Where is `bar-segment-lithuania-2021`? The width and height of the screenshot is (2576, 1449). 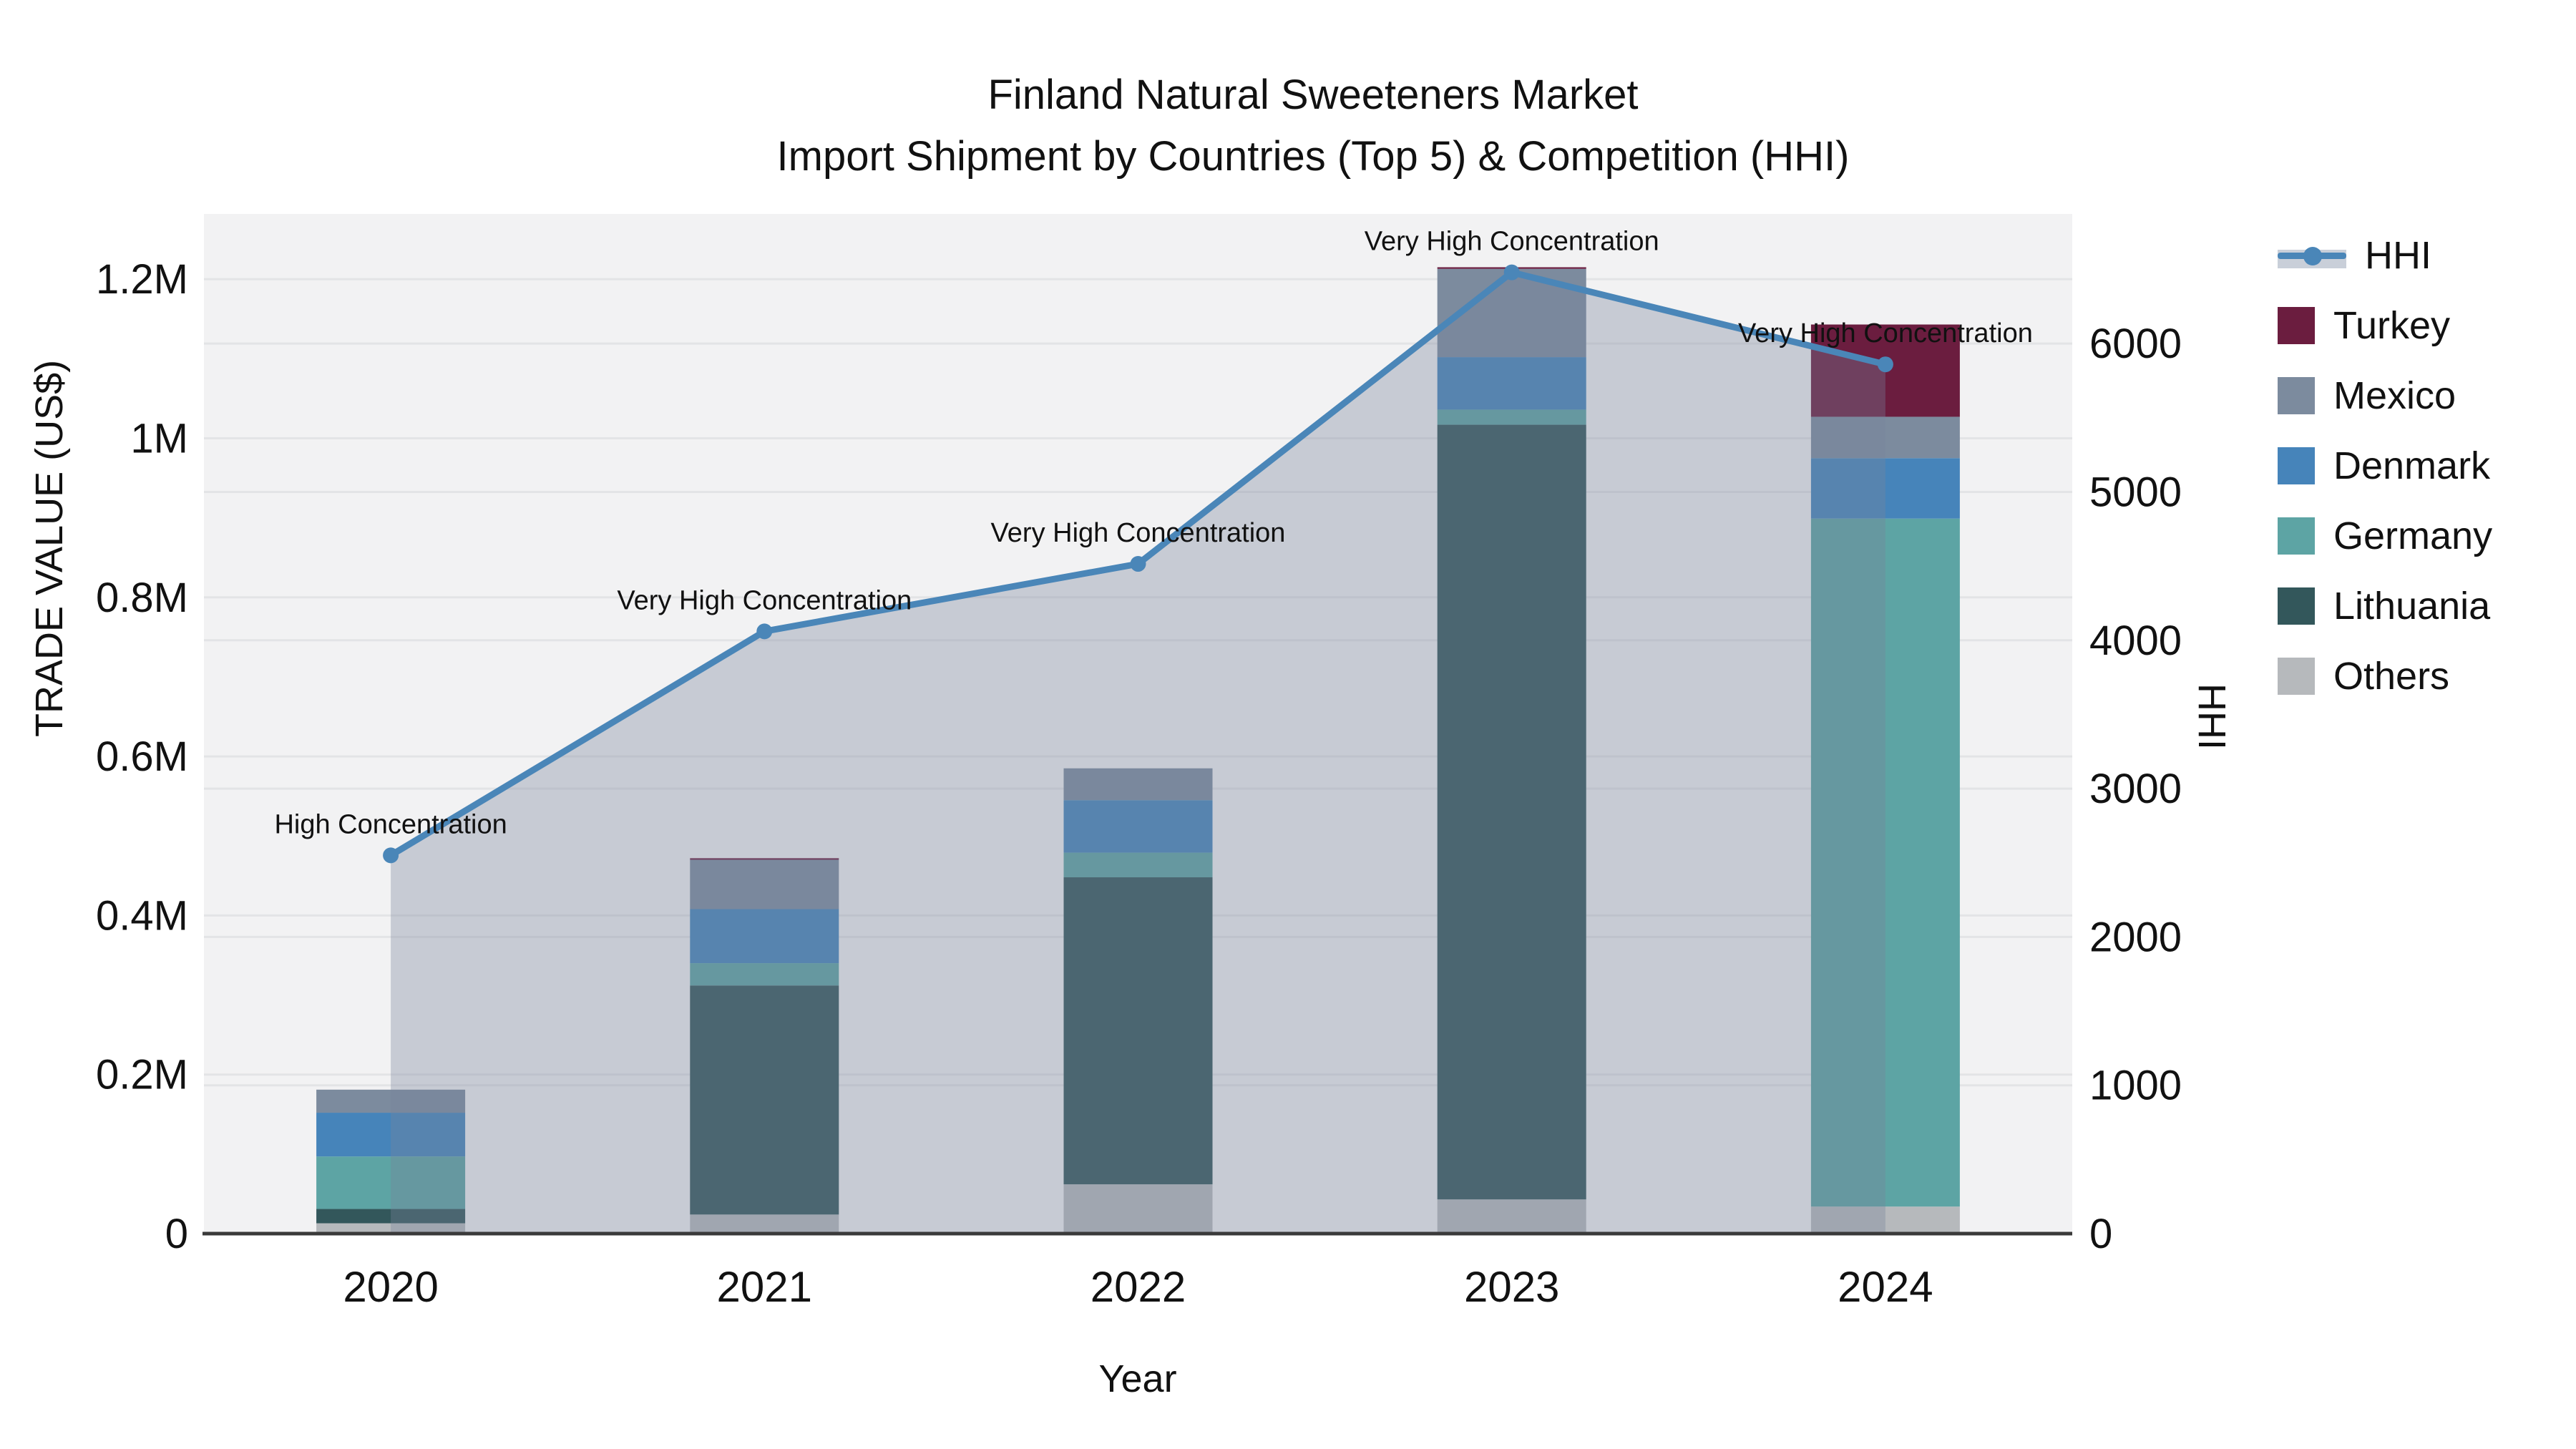 bar-segment-lithuania-2021 is located at coordinates (764, 1100).